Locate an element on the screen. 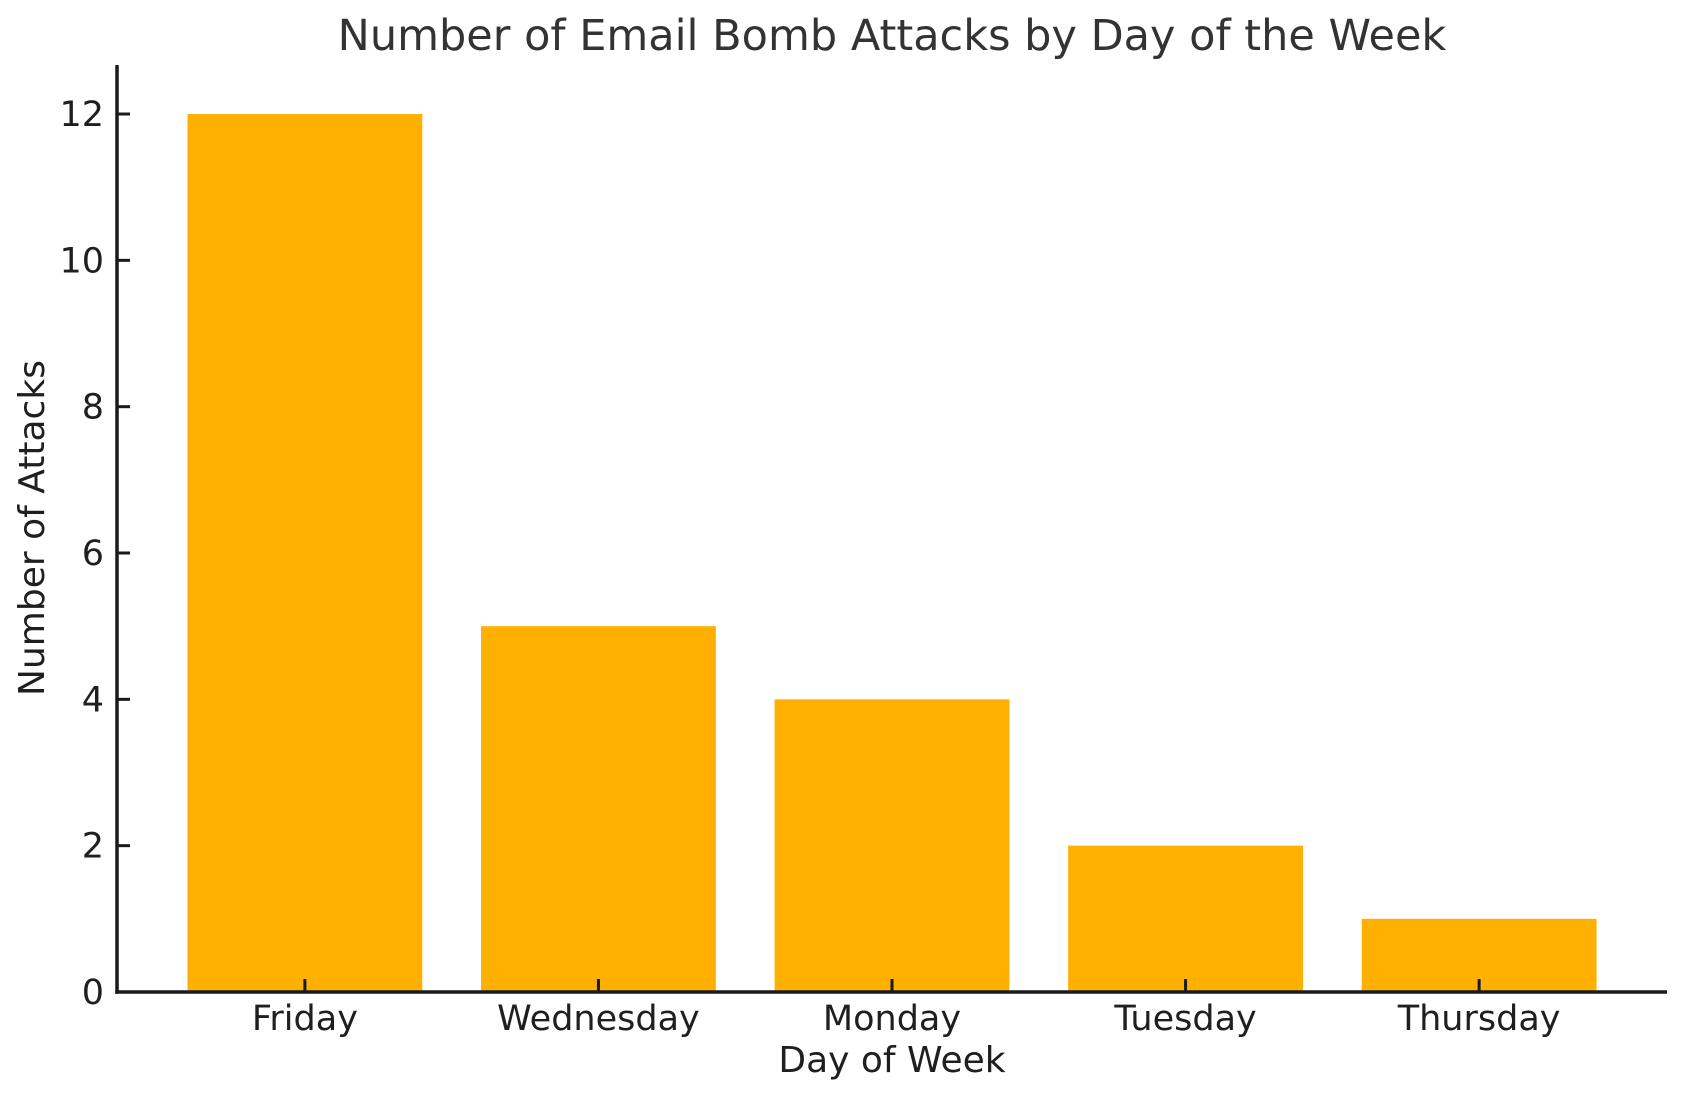 The height and width of the screenshot is (1101, 1686). y-tick-label: 0 is located at coordinates (93, 993).